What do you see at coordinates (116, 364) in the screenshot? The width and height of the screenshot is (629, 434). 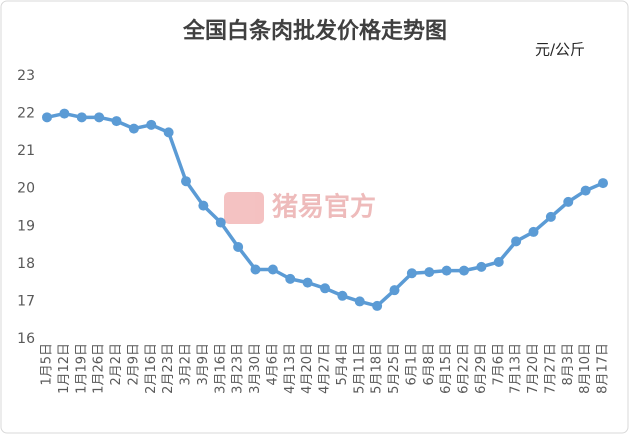 I see `x-tick-label: 2月2日` at bounding box center [116, 364].